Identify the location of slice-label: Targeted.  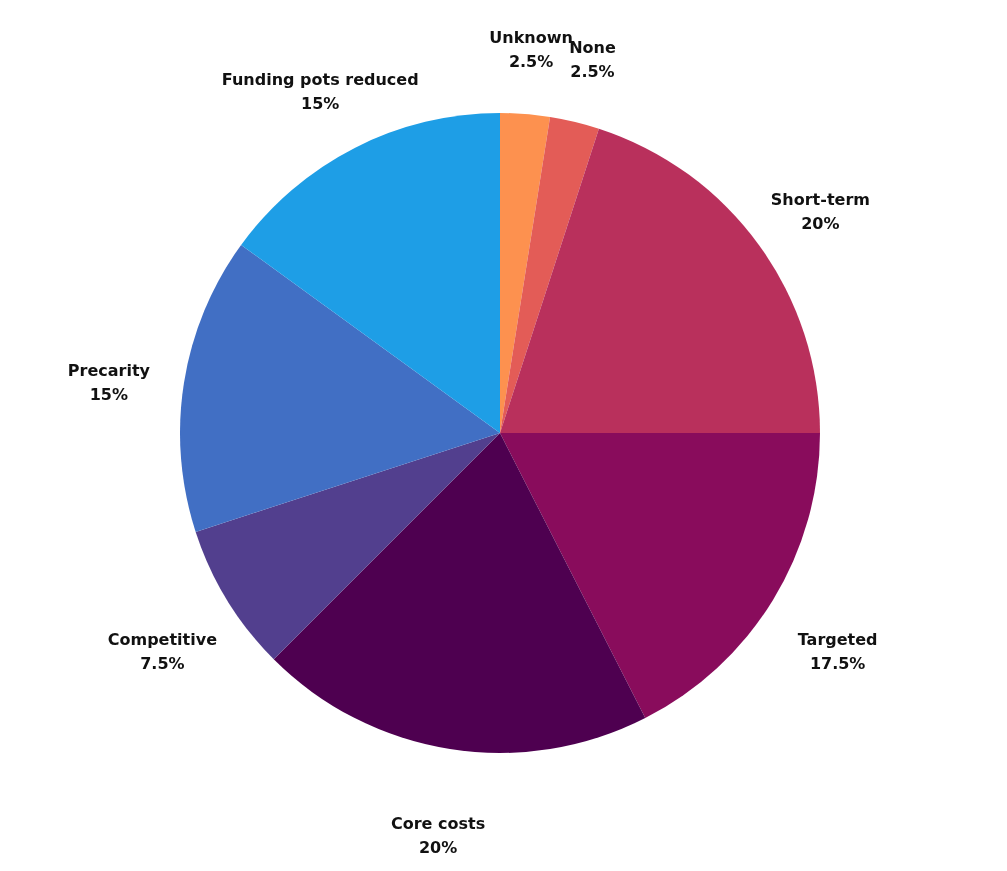
(837, 639).